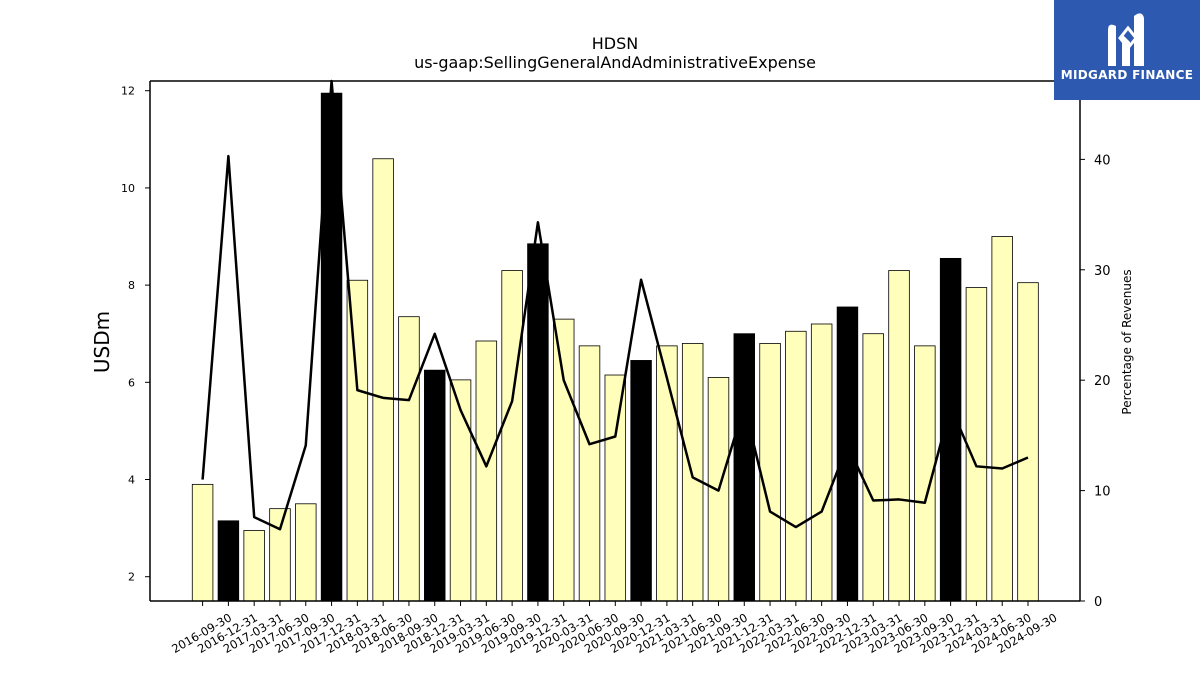 The image size is (1200, 675). Describe the element at coordinates (128, 91) in the screenshot. I see `y-tick-label: 12` at that location.